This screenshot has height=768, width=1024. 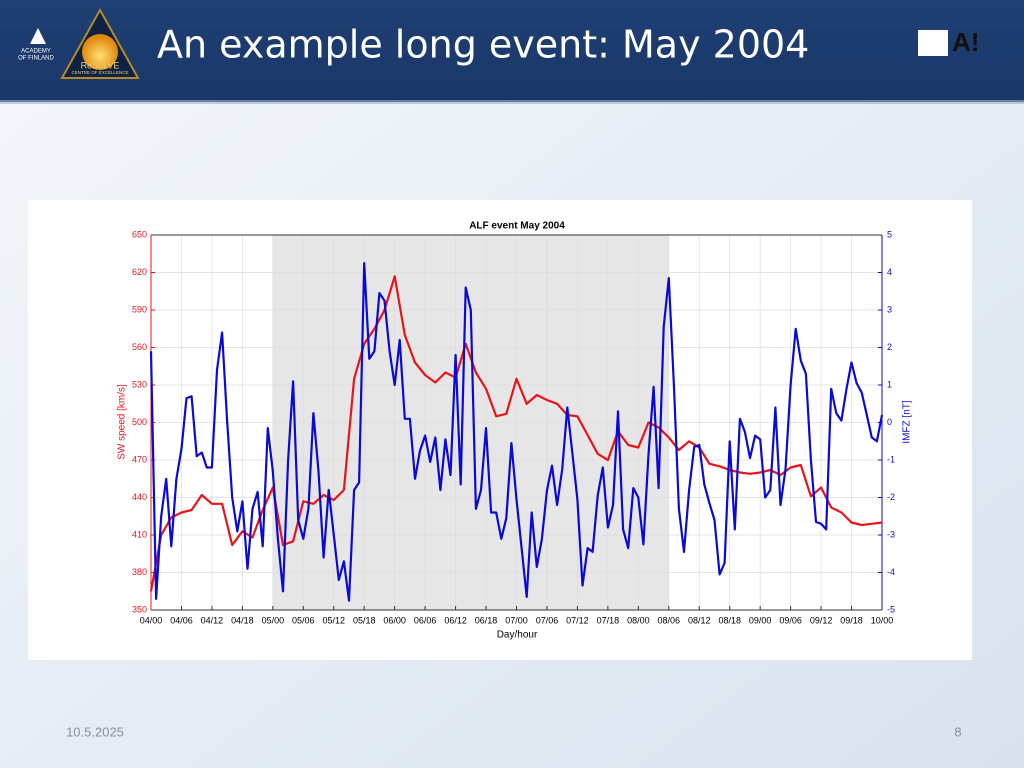 What do you see at coordinates (907, 422) in the screenshot?
I see `y2-axis-label: IMFZ [nT]` at bounding box center [907, 422].